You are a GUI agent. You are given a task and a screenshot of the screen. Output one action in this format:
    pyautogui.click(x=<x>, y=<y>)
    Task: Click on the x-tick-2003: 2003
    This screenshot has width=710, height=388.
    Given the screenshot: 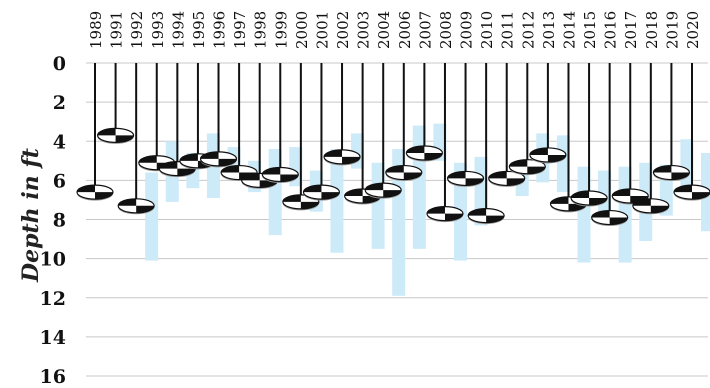 What is the action you would take?
    pyautogui.click(x=364, y=30)
    